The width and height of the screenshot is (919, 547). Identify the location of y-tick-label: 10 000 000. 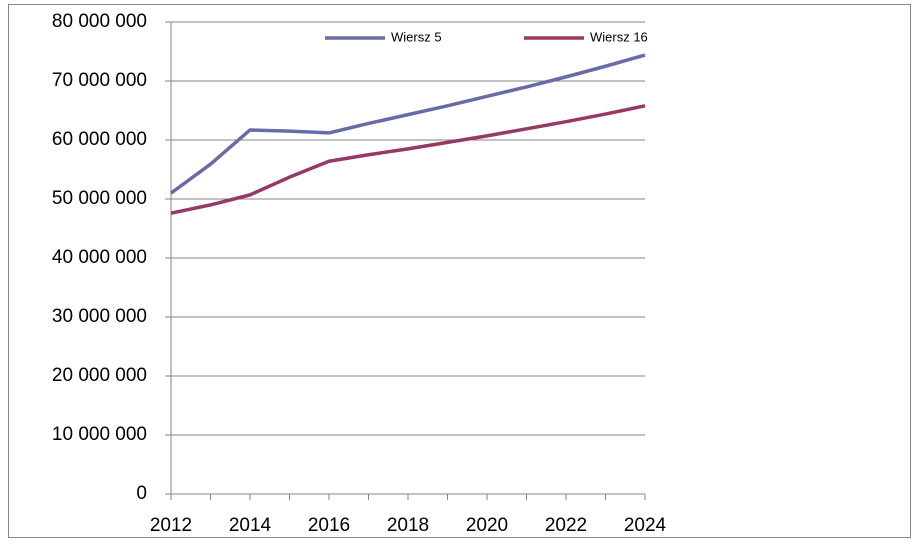
(99, 434).